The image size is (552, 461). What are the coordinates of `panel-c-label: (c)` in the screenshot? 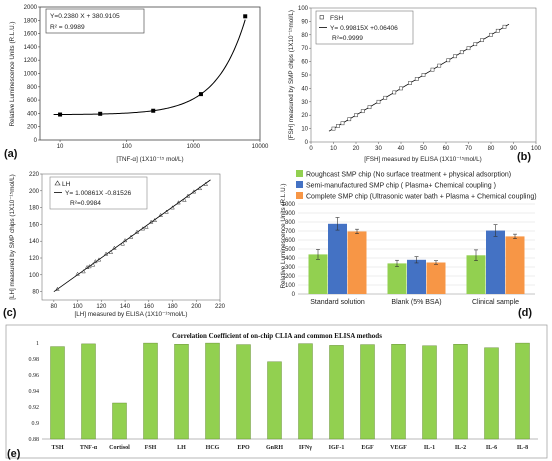 It's located at (10, 313).